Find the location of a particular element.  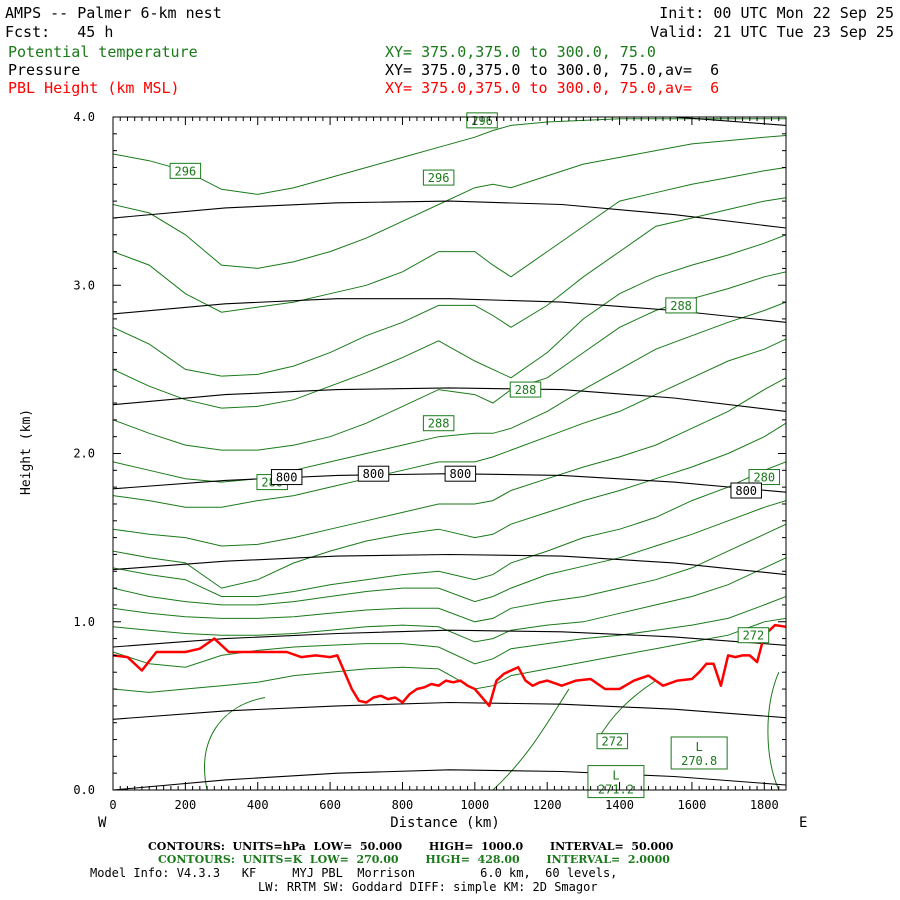

x-tick-label: 1800 is located at coordinates (764, 805).